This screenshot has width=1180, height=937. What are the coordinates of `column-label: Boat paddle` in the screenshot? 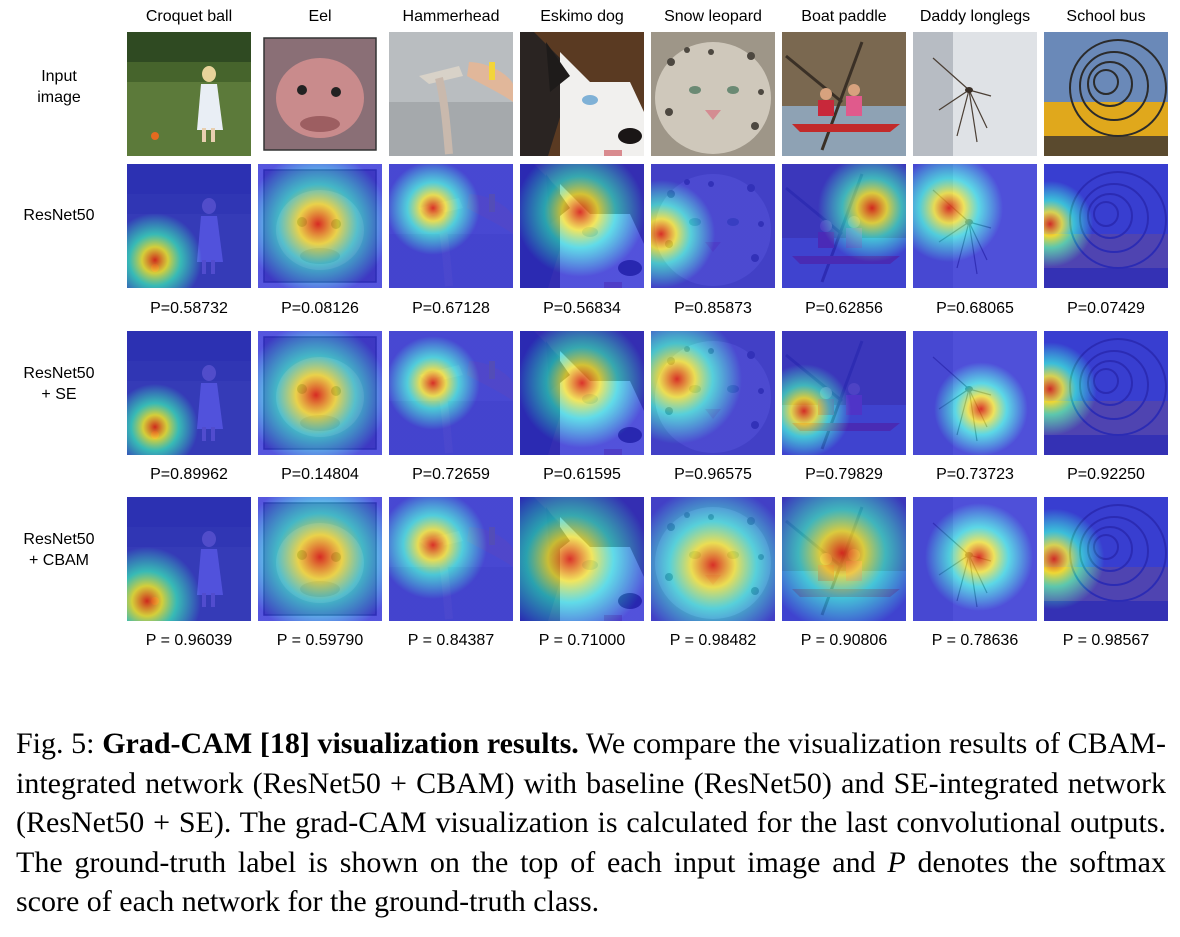 It's located at (844, 16).